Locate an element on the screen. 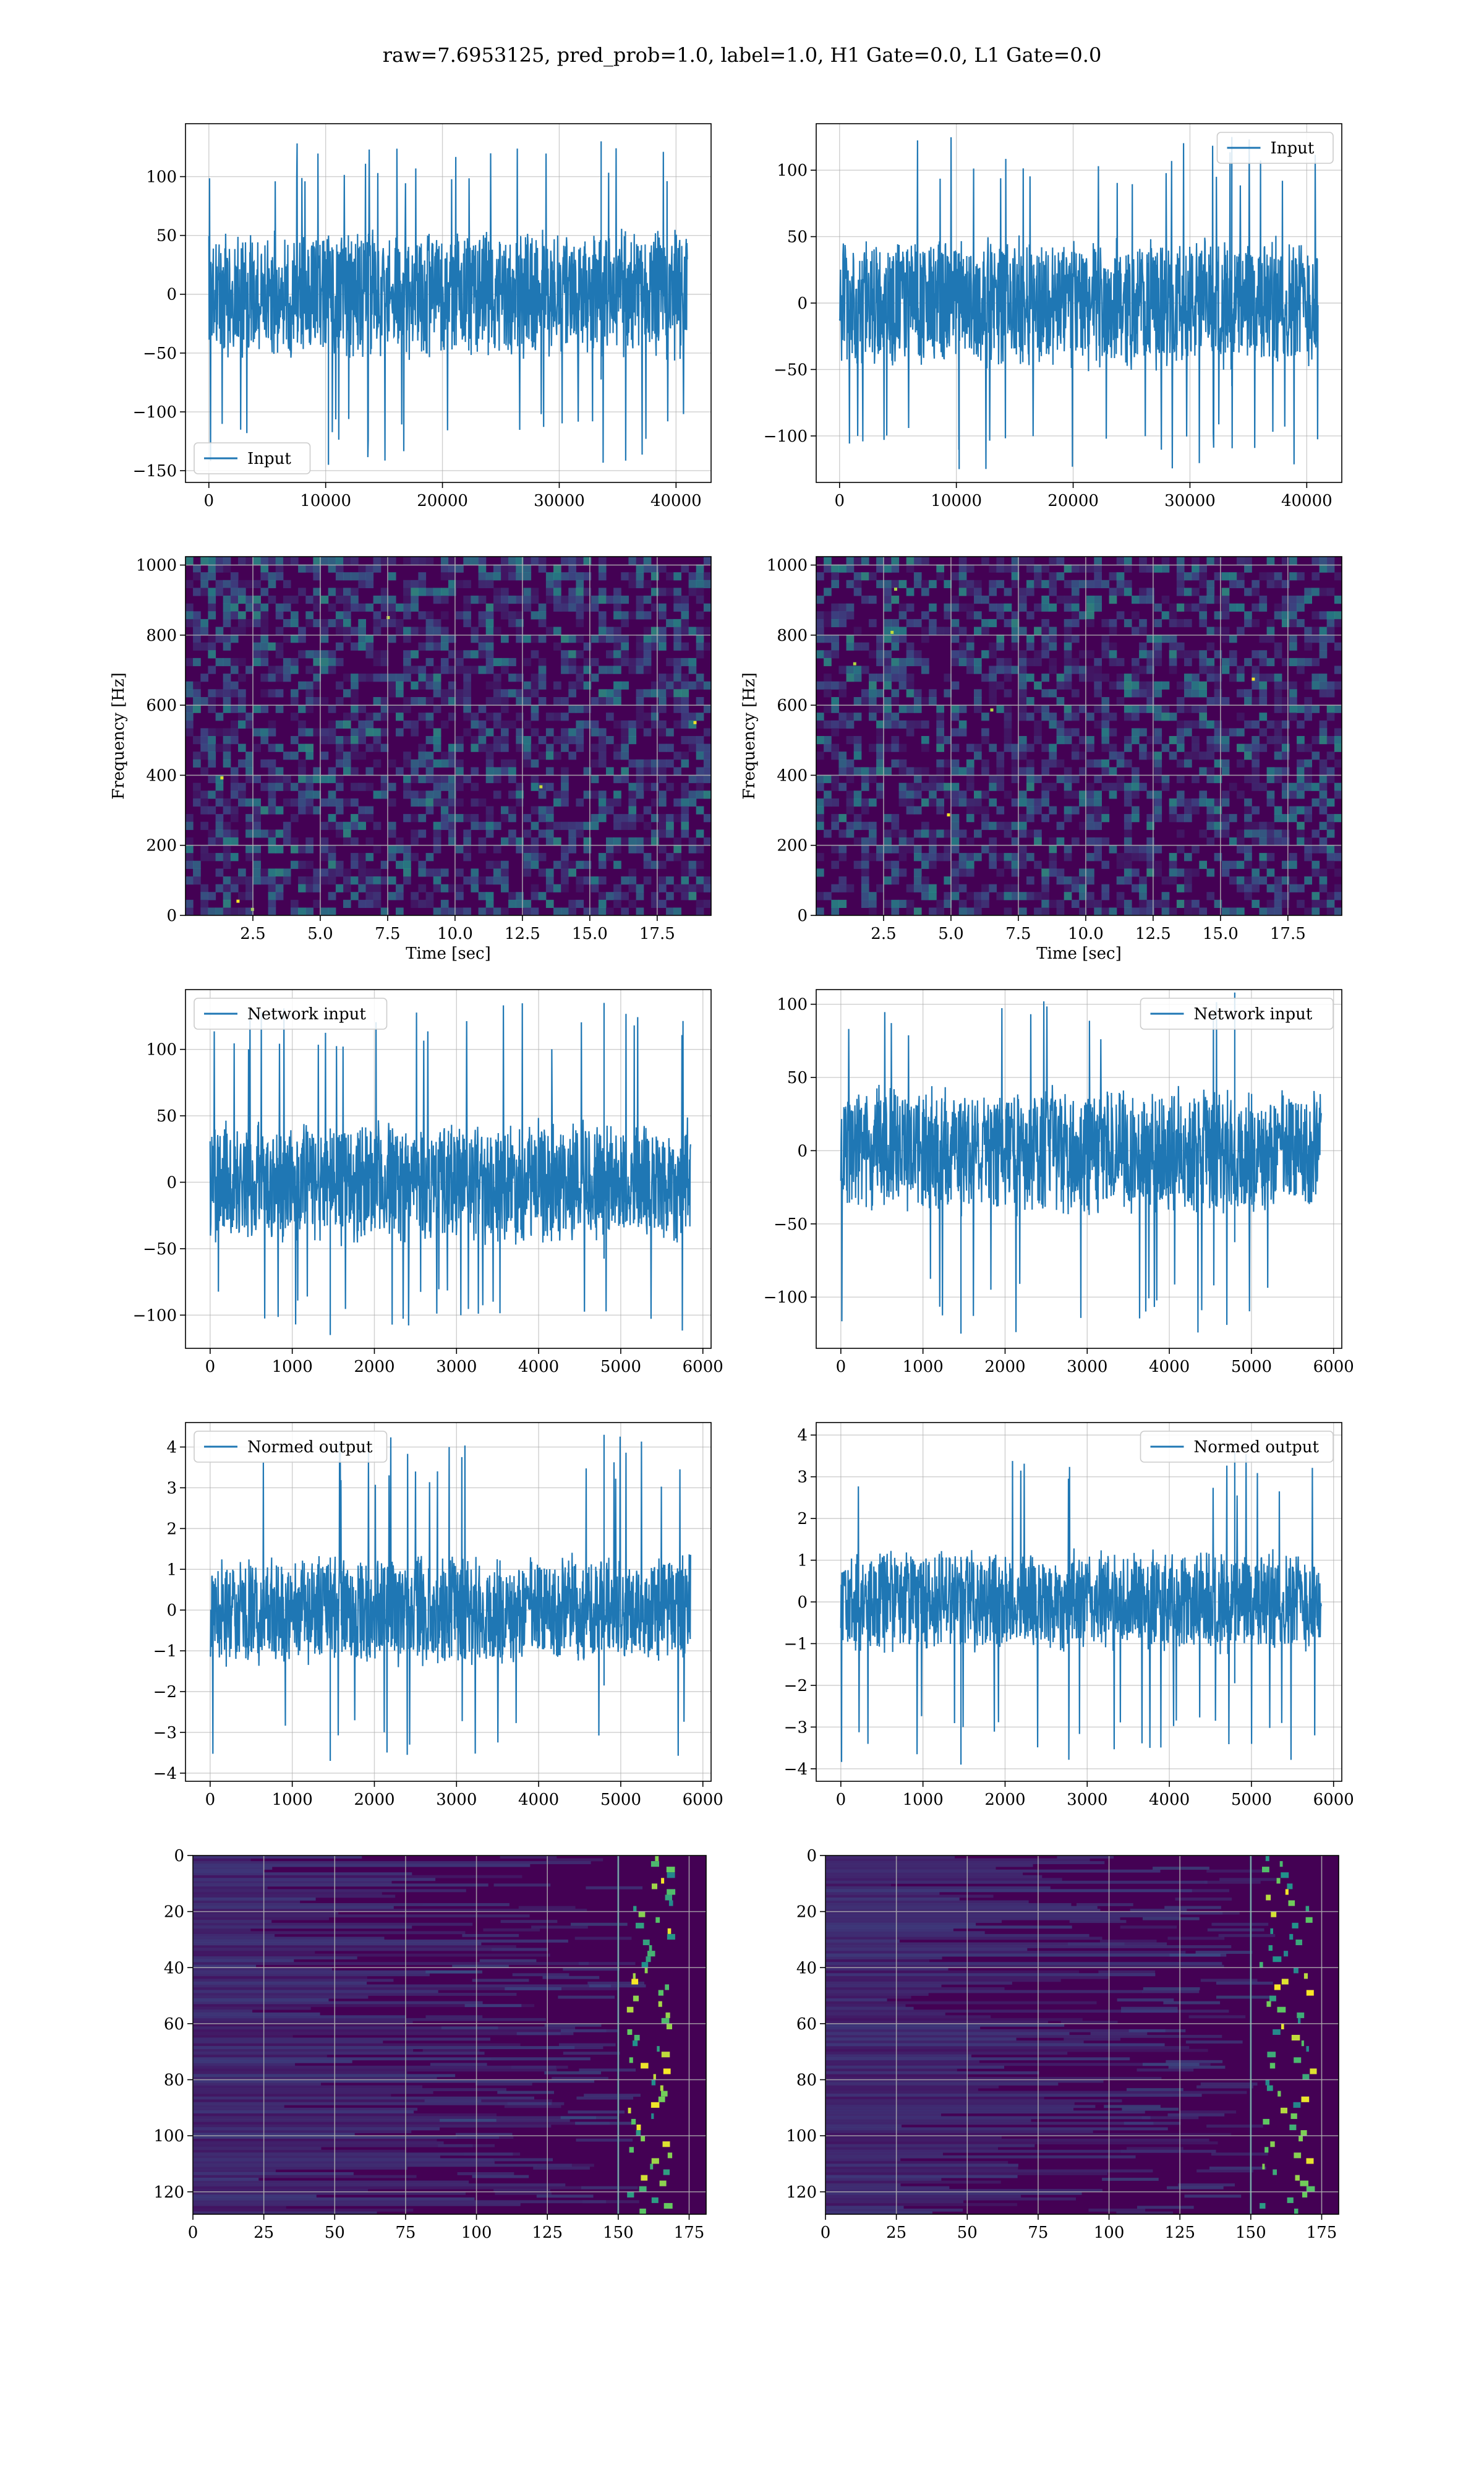  tick-label-y: 400 is located at coordinates (161, 775).